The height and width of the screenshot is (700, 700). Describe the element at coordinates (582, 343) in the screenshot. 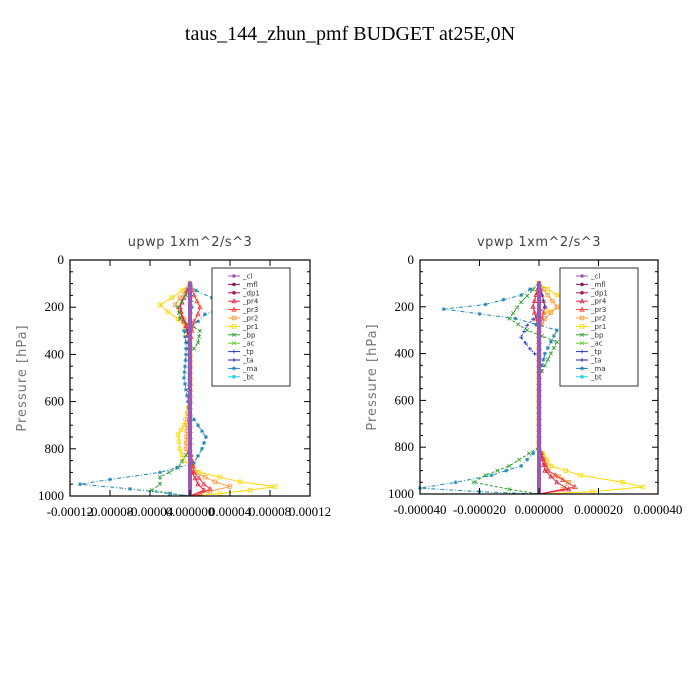

I see `series-marker-ac` at that location.